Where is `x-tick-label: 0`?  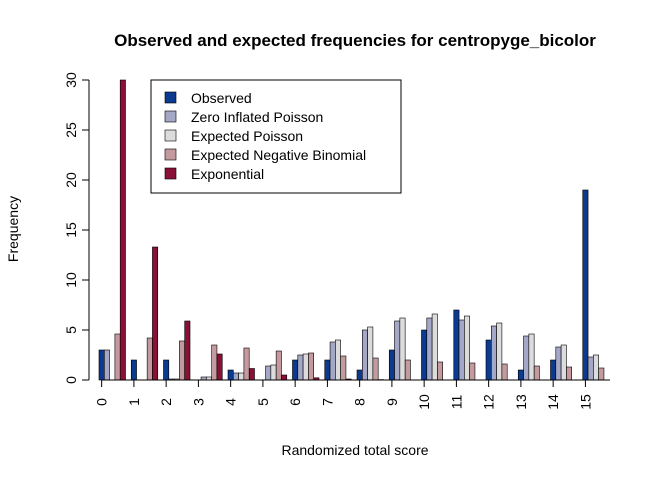
x-tick-label: 0 is located at coordinates (102, 402).